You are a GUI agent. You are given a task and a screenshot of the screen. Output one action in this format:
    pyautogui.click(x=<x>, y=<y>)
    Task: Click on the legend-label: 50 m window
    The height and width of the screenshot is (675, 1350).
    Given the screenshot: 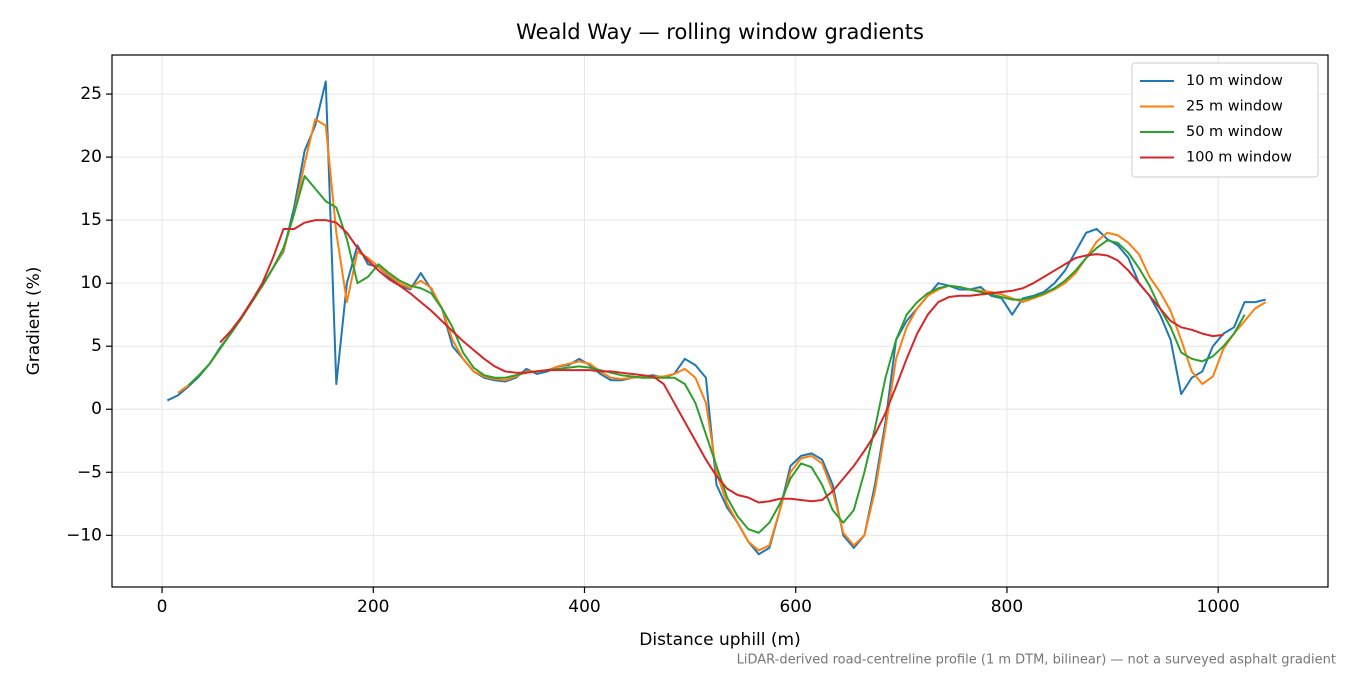 What is the action you would take?
    pyautogui.click(x=1234, y=132)
    